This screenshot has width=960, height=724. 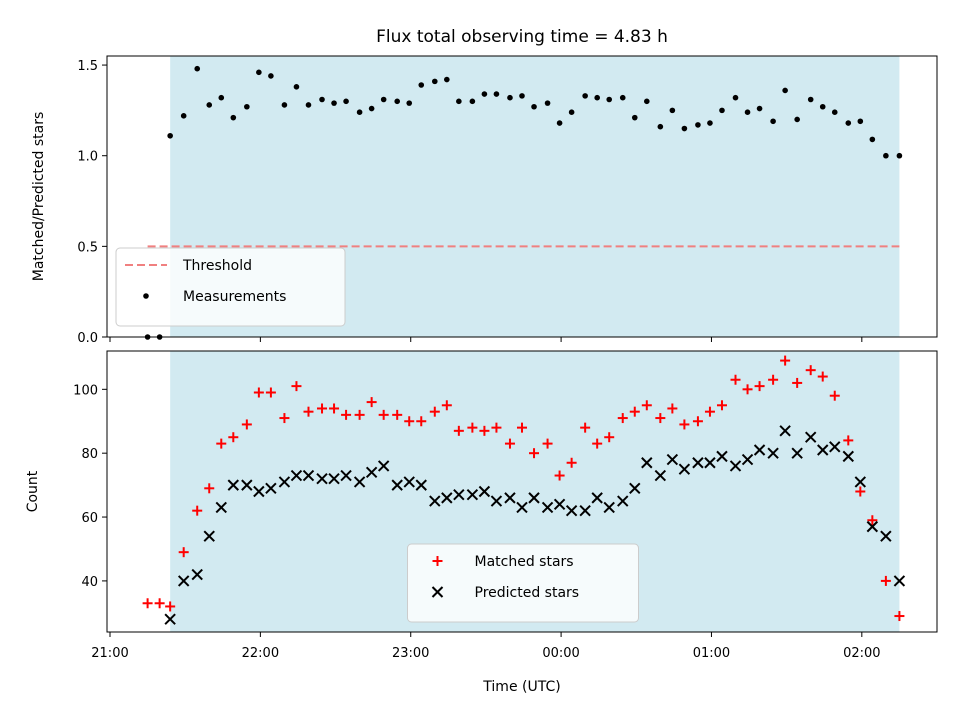 What do you see at coordinates (560, 653) in the screenshot?
I see `x-tick-label: 00:00` at bounding box center [560, 653].